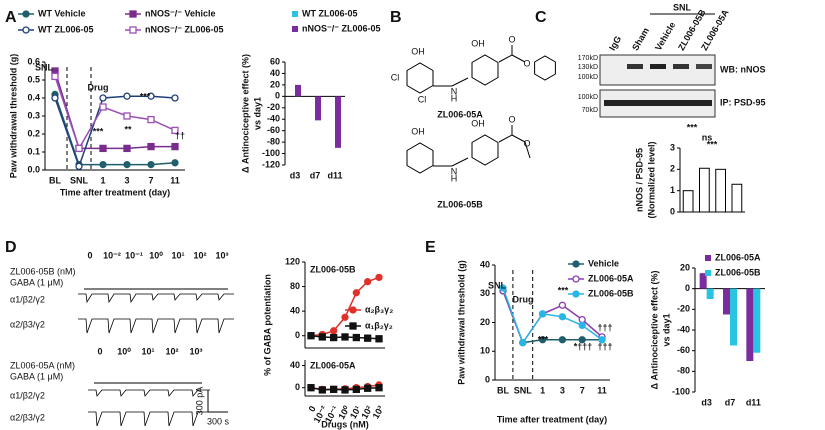 This screenshot has width=825, height=430. Describe the element at coordinates (27, 417) in the screenshot. I see `receptor-label: α2/β3/γ2` at that location.